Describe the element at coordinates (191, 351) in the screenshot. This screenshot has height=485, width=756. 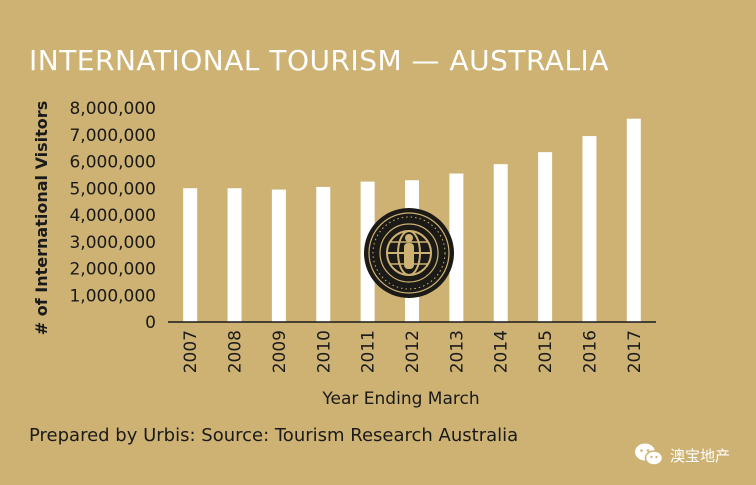
I see `x-tick-label: 2007` at that location.